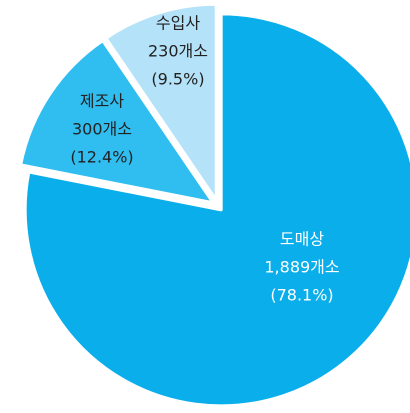 This screenshot has width=410, height=413. I want to click on slice-label: 230개소, so click(178, 51).